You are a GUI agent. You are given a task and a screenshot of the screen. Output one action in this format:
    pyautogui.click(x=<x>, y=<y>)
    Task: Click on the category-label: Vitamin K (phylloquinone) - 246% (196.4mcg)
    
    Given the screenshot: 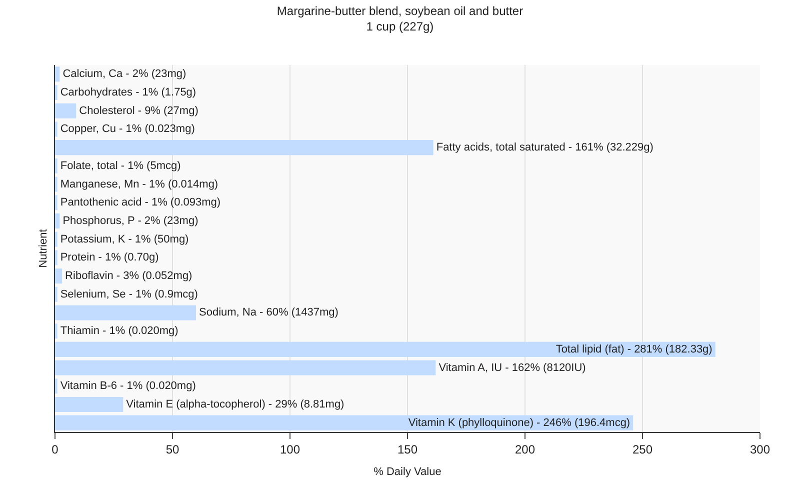 What is the action you would take?
    pyautogui.click(x=519, y=422)
    